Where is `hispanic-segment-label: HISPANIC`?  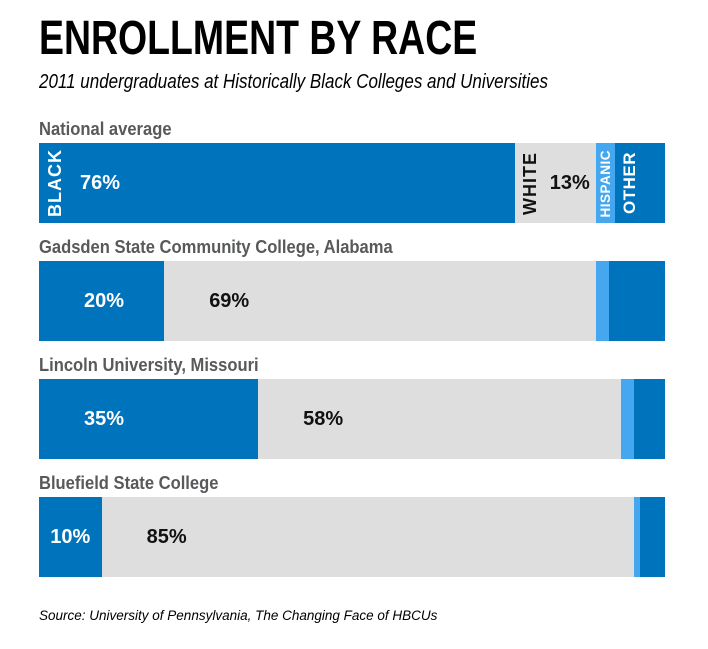
hispanic-segment-label: HISPANIC is located at coordinates (605, 183).